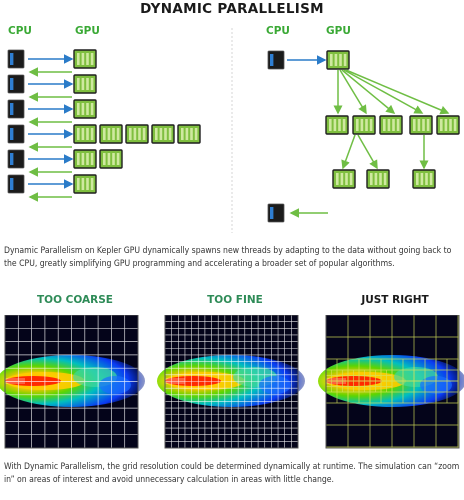  I want to click on page-title: DYNAMIC PARALLELISM, so click(232, 9).